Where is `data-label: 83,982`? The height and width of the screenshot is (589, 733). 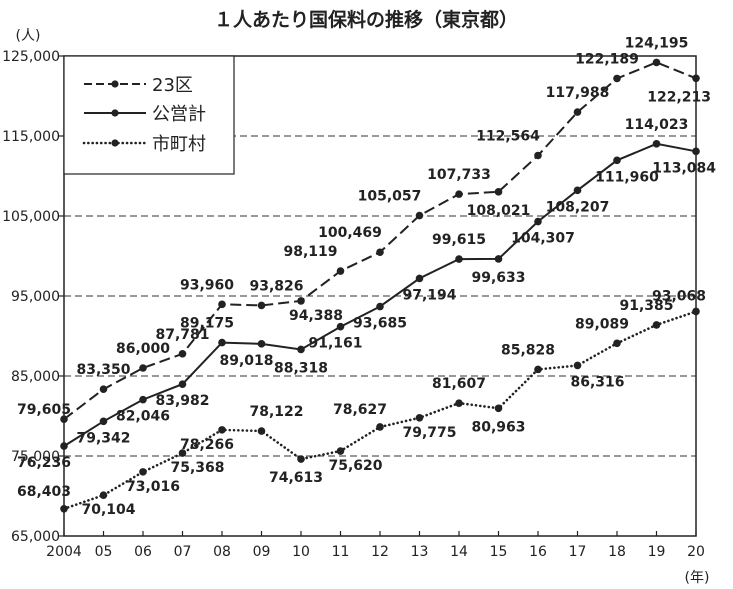 data-label: 83,982 is located at coordinates (182, 401).